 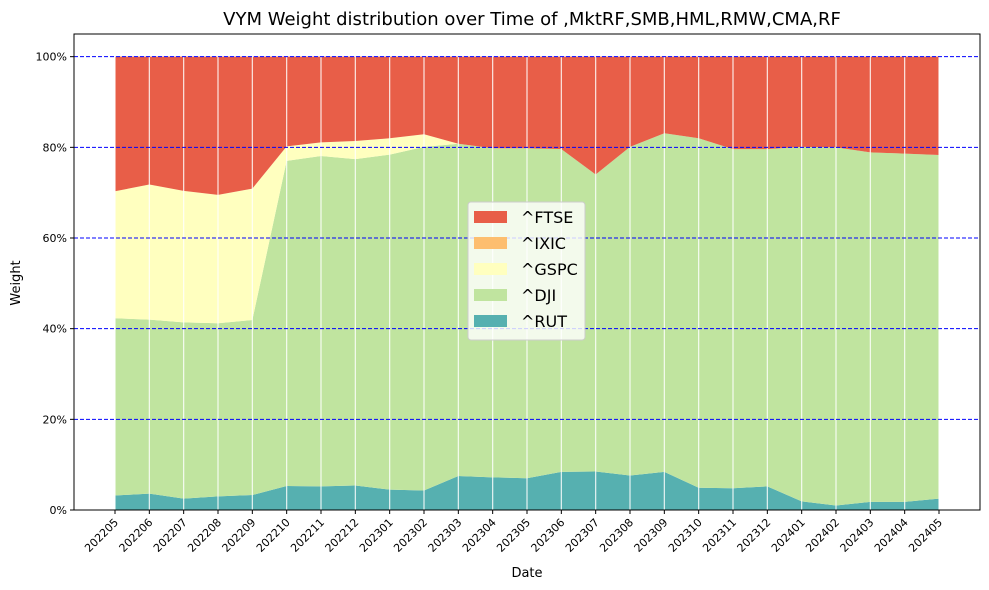 What do you see at coordinates (513, 535) in the screenshot?
I see `x-tick-label: 202305` at bounding box center [513, 535].